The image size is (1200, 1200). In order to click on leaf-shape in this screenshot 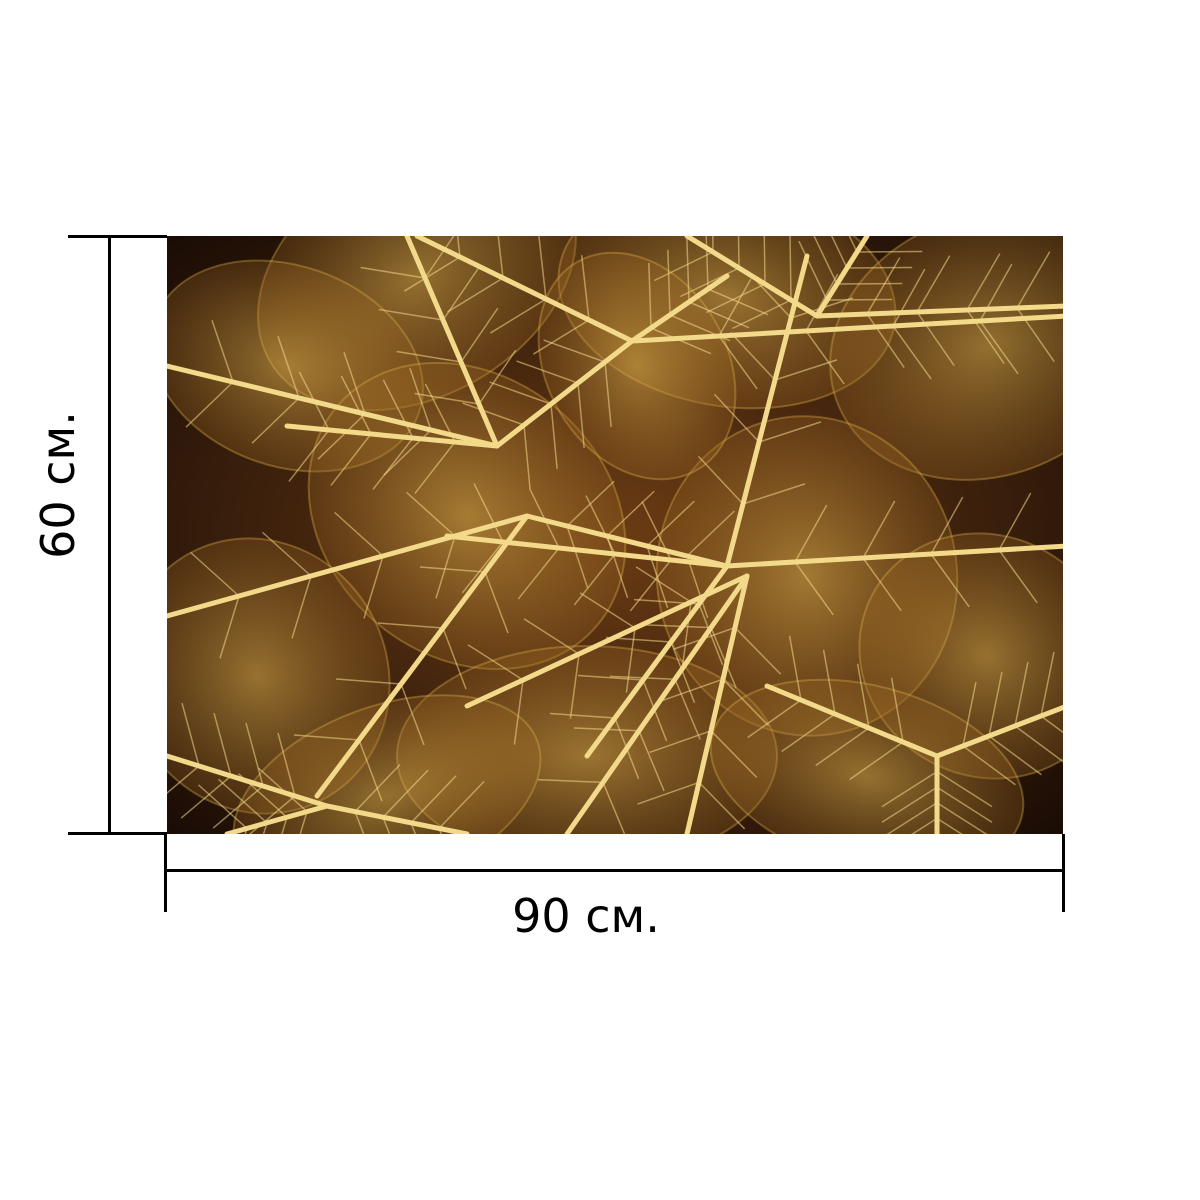, I will do `click(946, 358)`.